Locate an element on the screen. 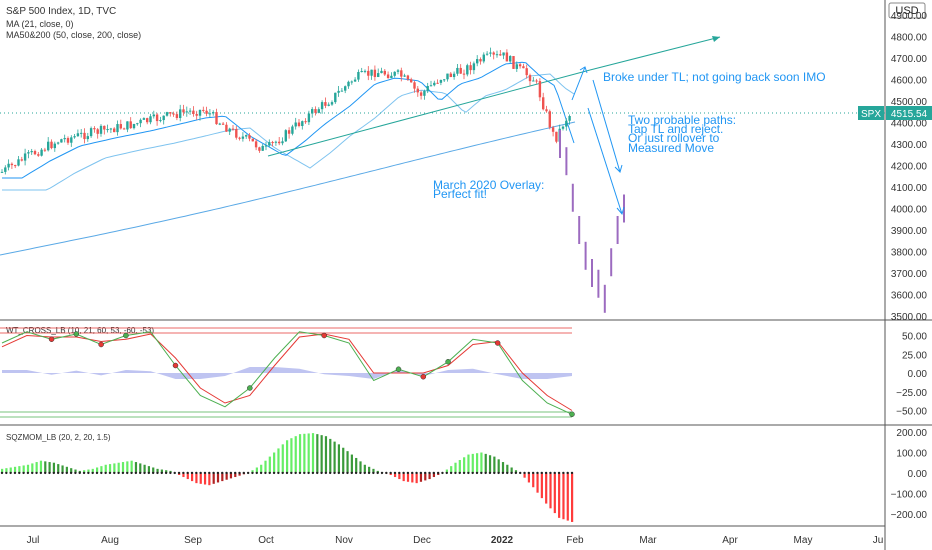  last-price-badge: 4515.54 is located at coordinates (909, 113).